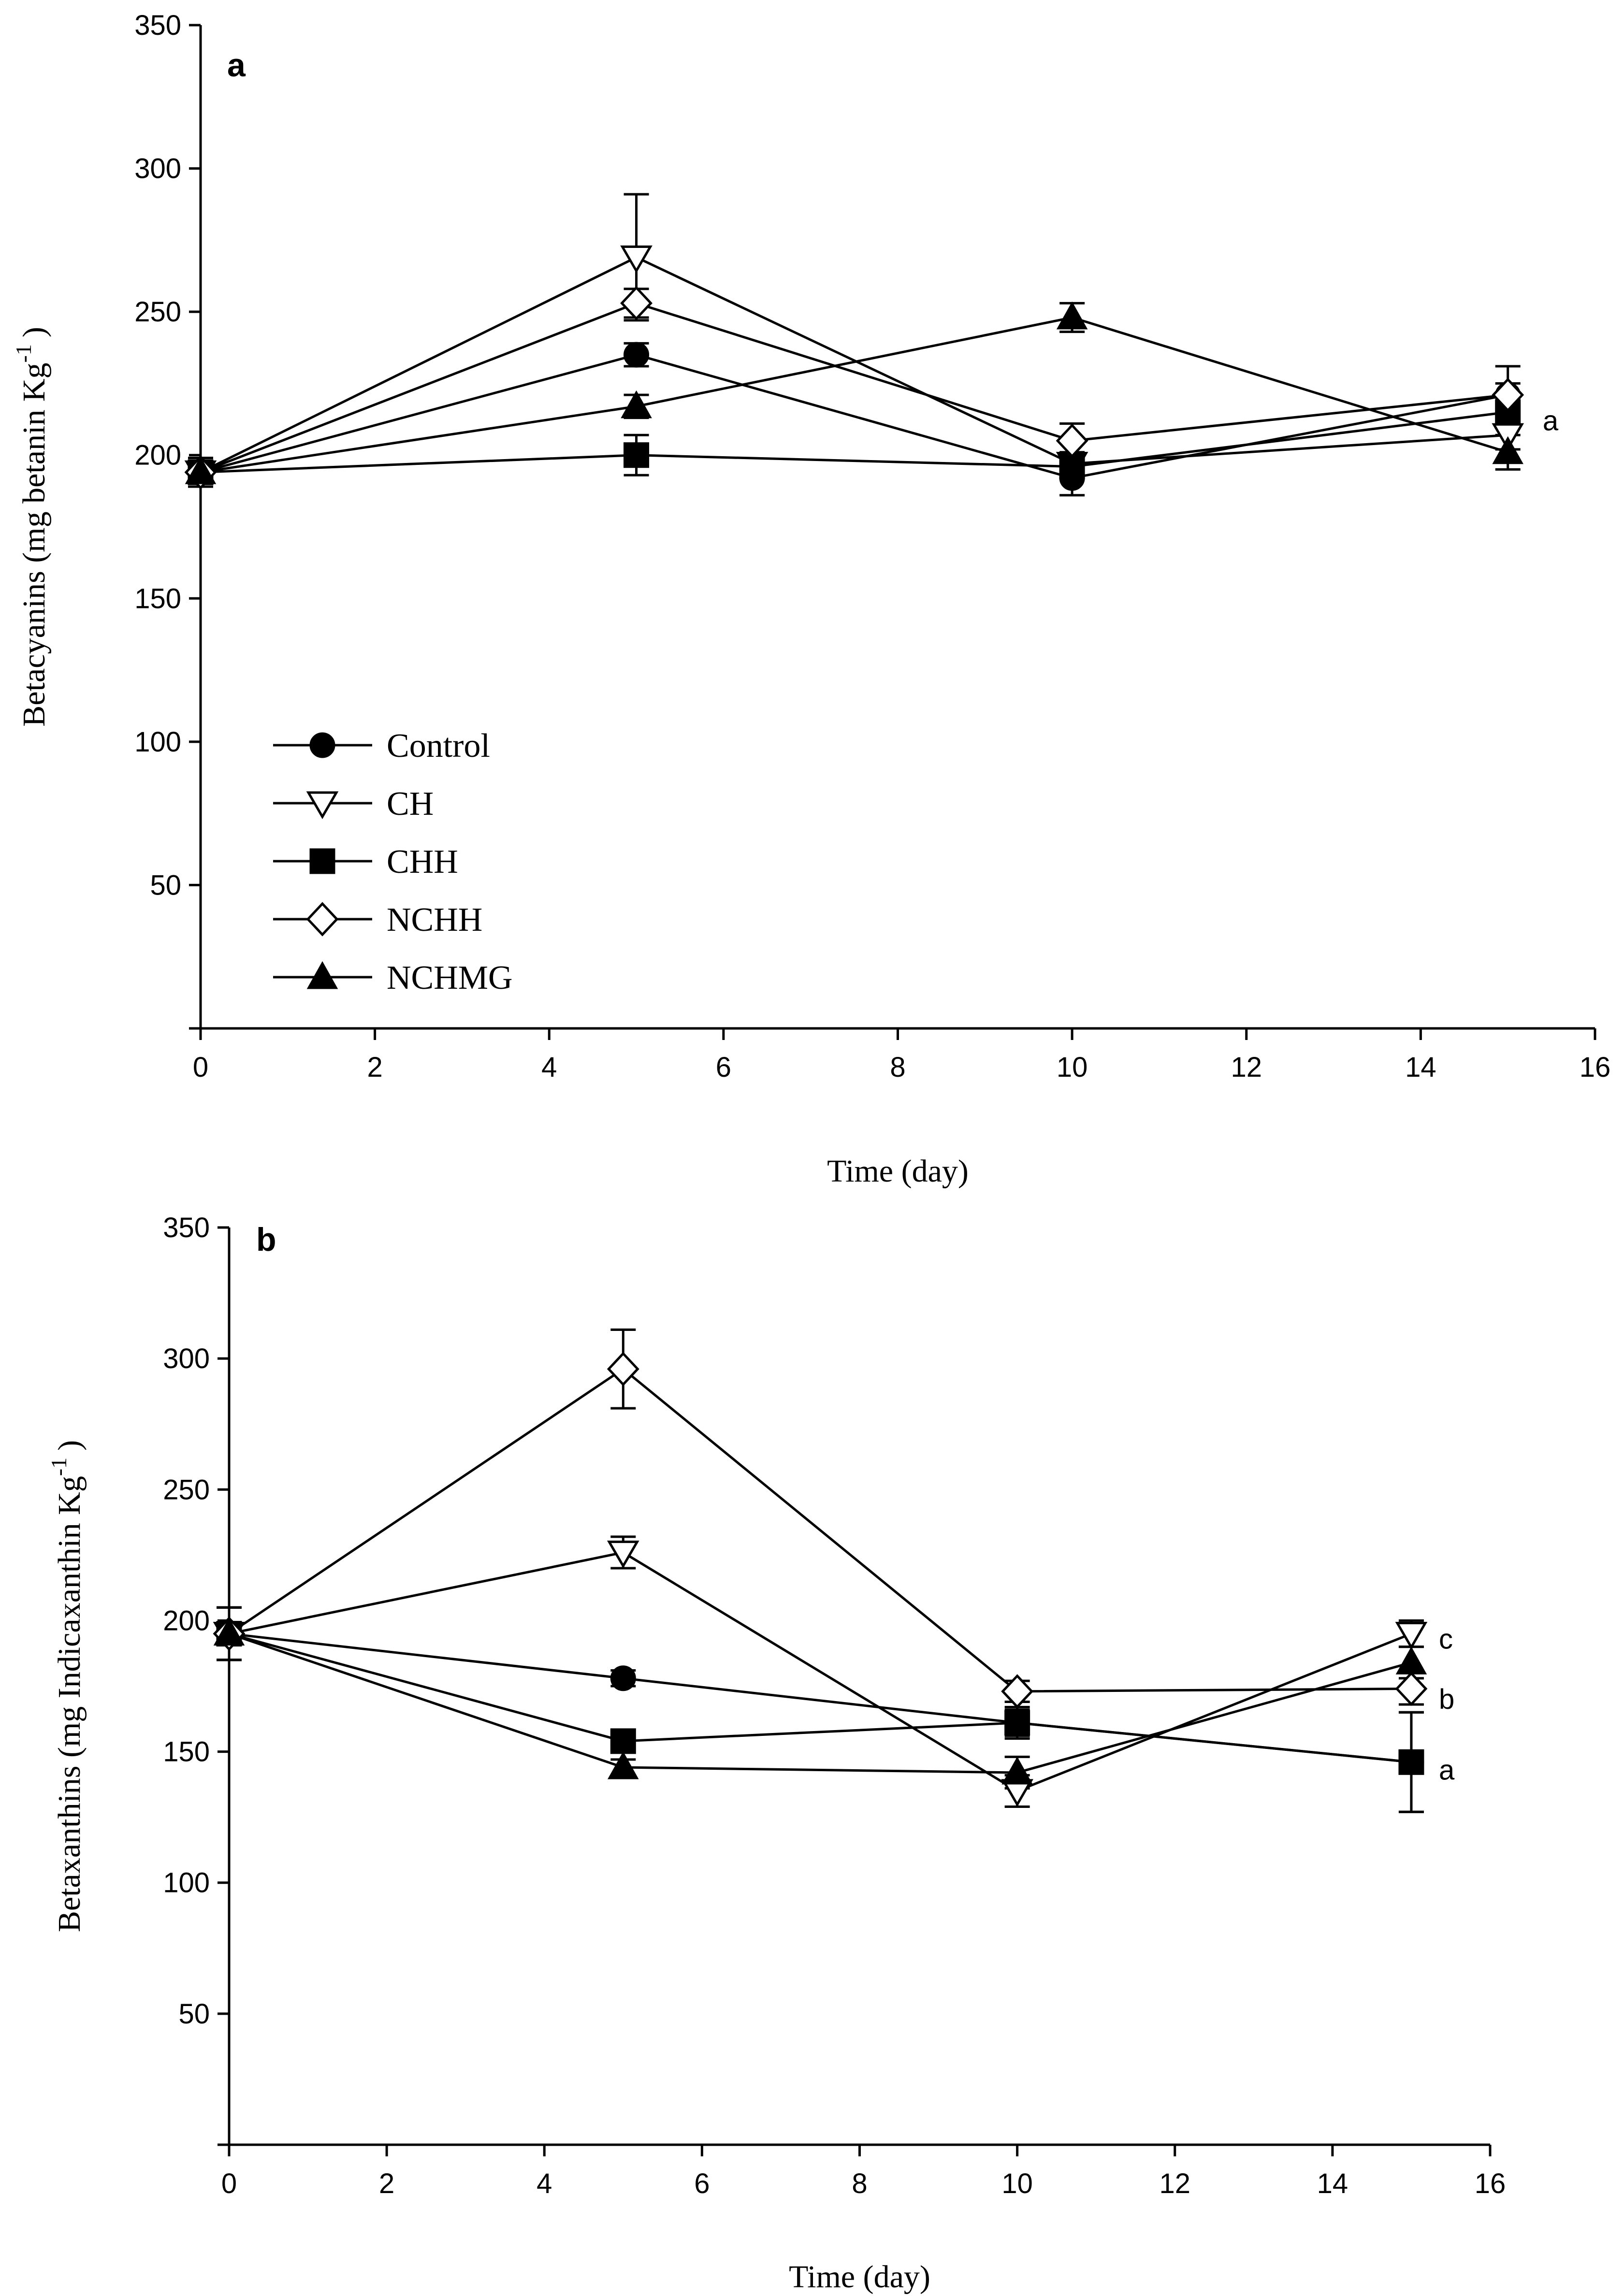 The width and height of the screenshot is (1624, 2296). Describe the element at coordinates (422, 862) in the screenshot. I see `legend-label-chh: CHH` at that location.